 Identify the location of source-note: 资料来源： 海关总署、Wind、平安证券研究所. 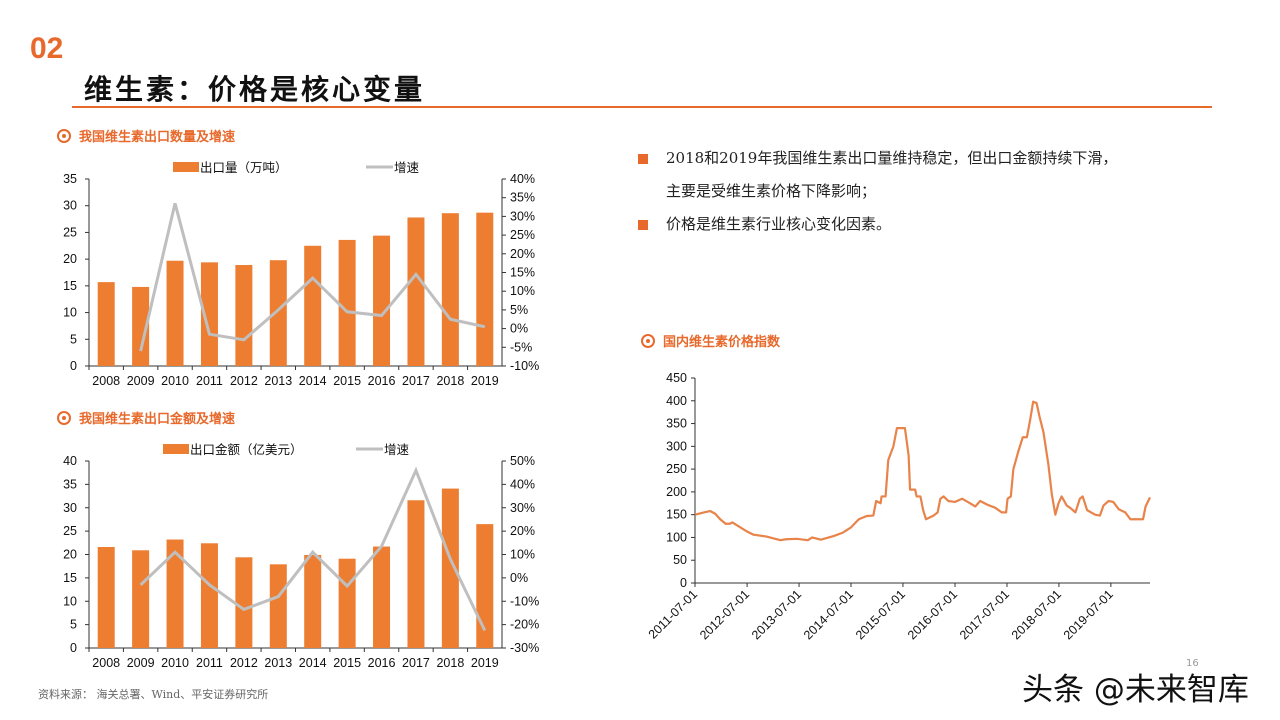
(153, 694).